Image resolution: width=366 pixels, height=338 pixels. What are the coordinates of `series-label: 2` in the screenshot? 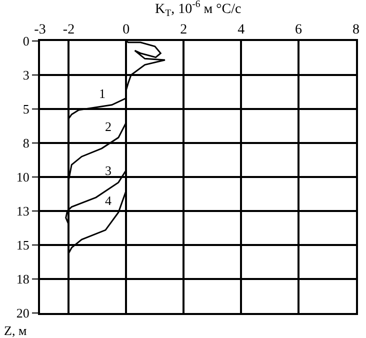 It's located at (108, 126).